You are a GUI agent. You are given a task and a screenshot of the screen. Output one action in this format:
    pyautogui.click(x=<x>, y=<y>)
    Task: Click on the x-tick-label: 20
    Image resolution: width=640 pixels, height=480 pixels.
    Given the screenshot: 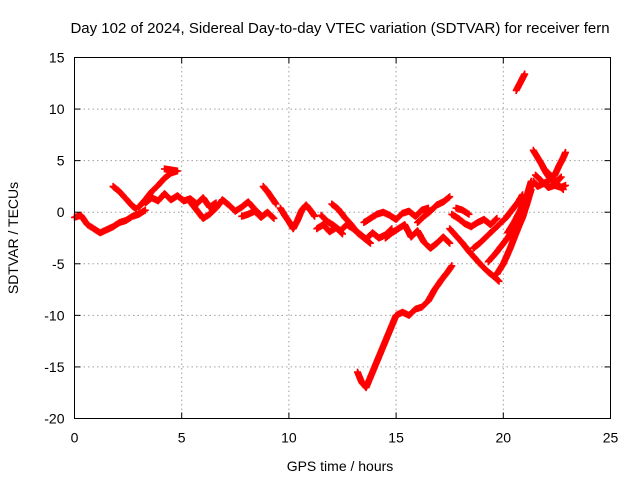 What is the action you would take?
    pyautogui.click(x=504, y=438)
    